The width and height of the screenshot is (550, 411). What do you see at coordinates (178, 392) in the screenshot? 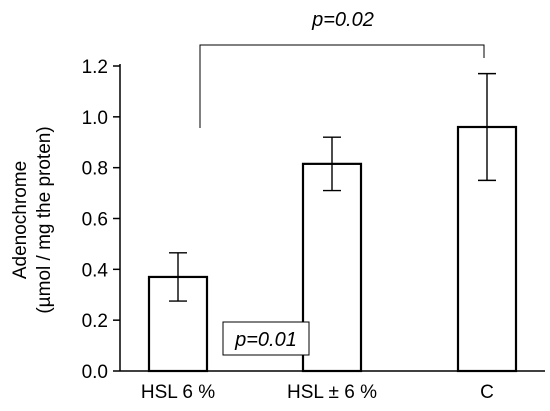
I see `x-tick-label: HSL 6 %` at bounding box center [178, 392].